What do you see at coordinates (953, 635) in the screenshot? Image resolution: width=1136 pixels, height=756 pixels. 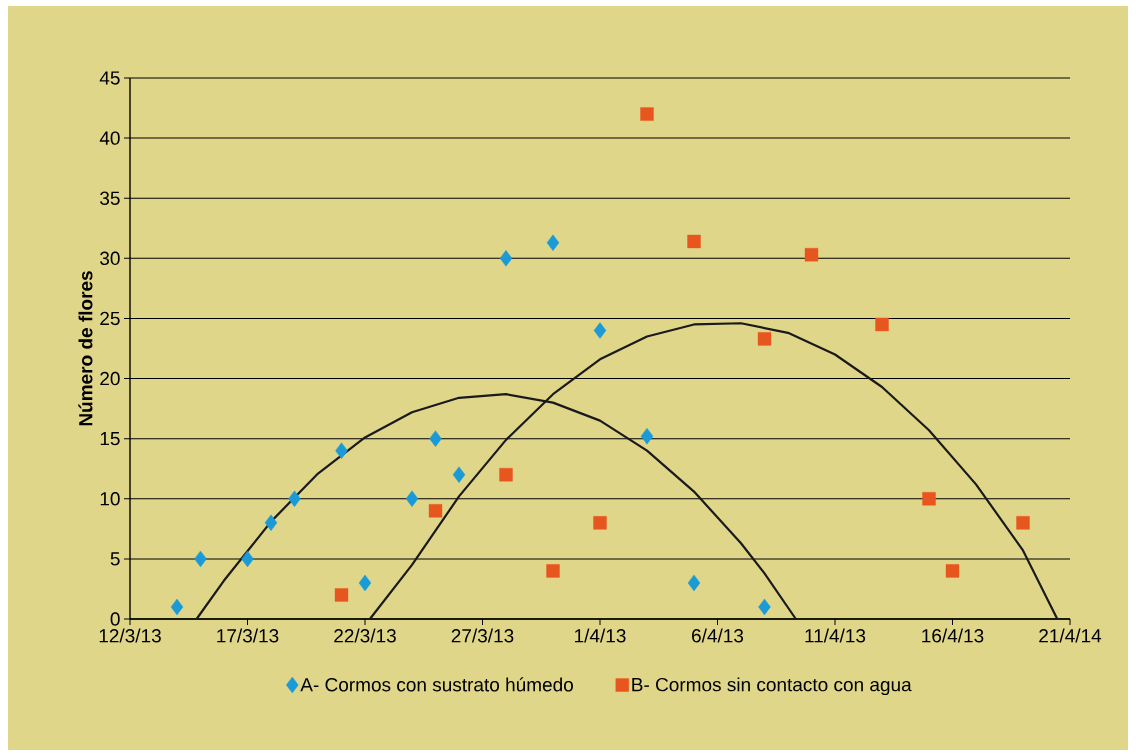 I see `x-tick-label: 16/4/13` at bounding box center [953, 635].